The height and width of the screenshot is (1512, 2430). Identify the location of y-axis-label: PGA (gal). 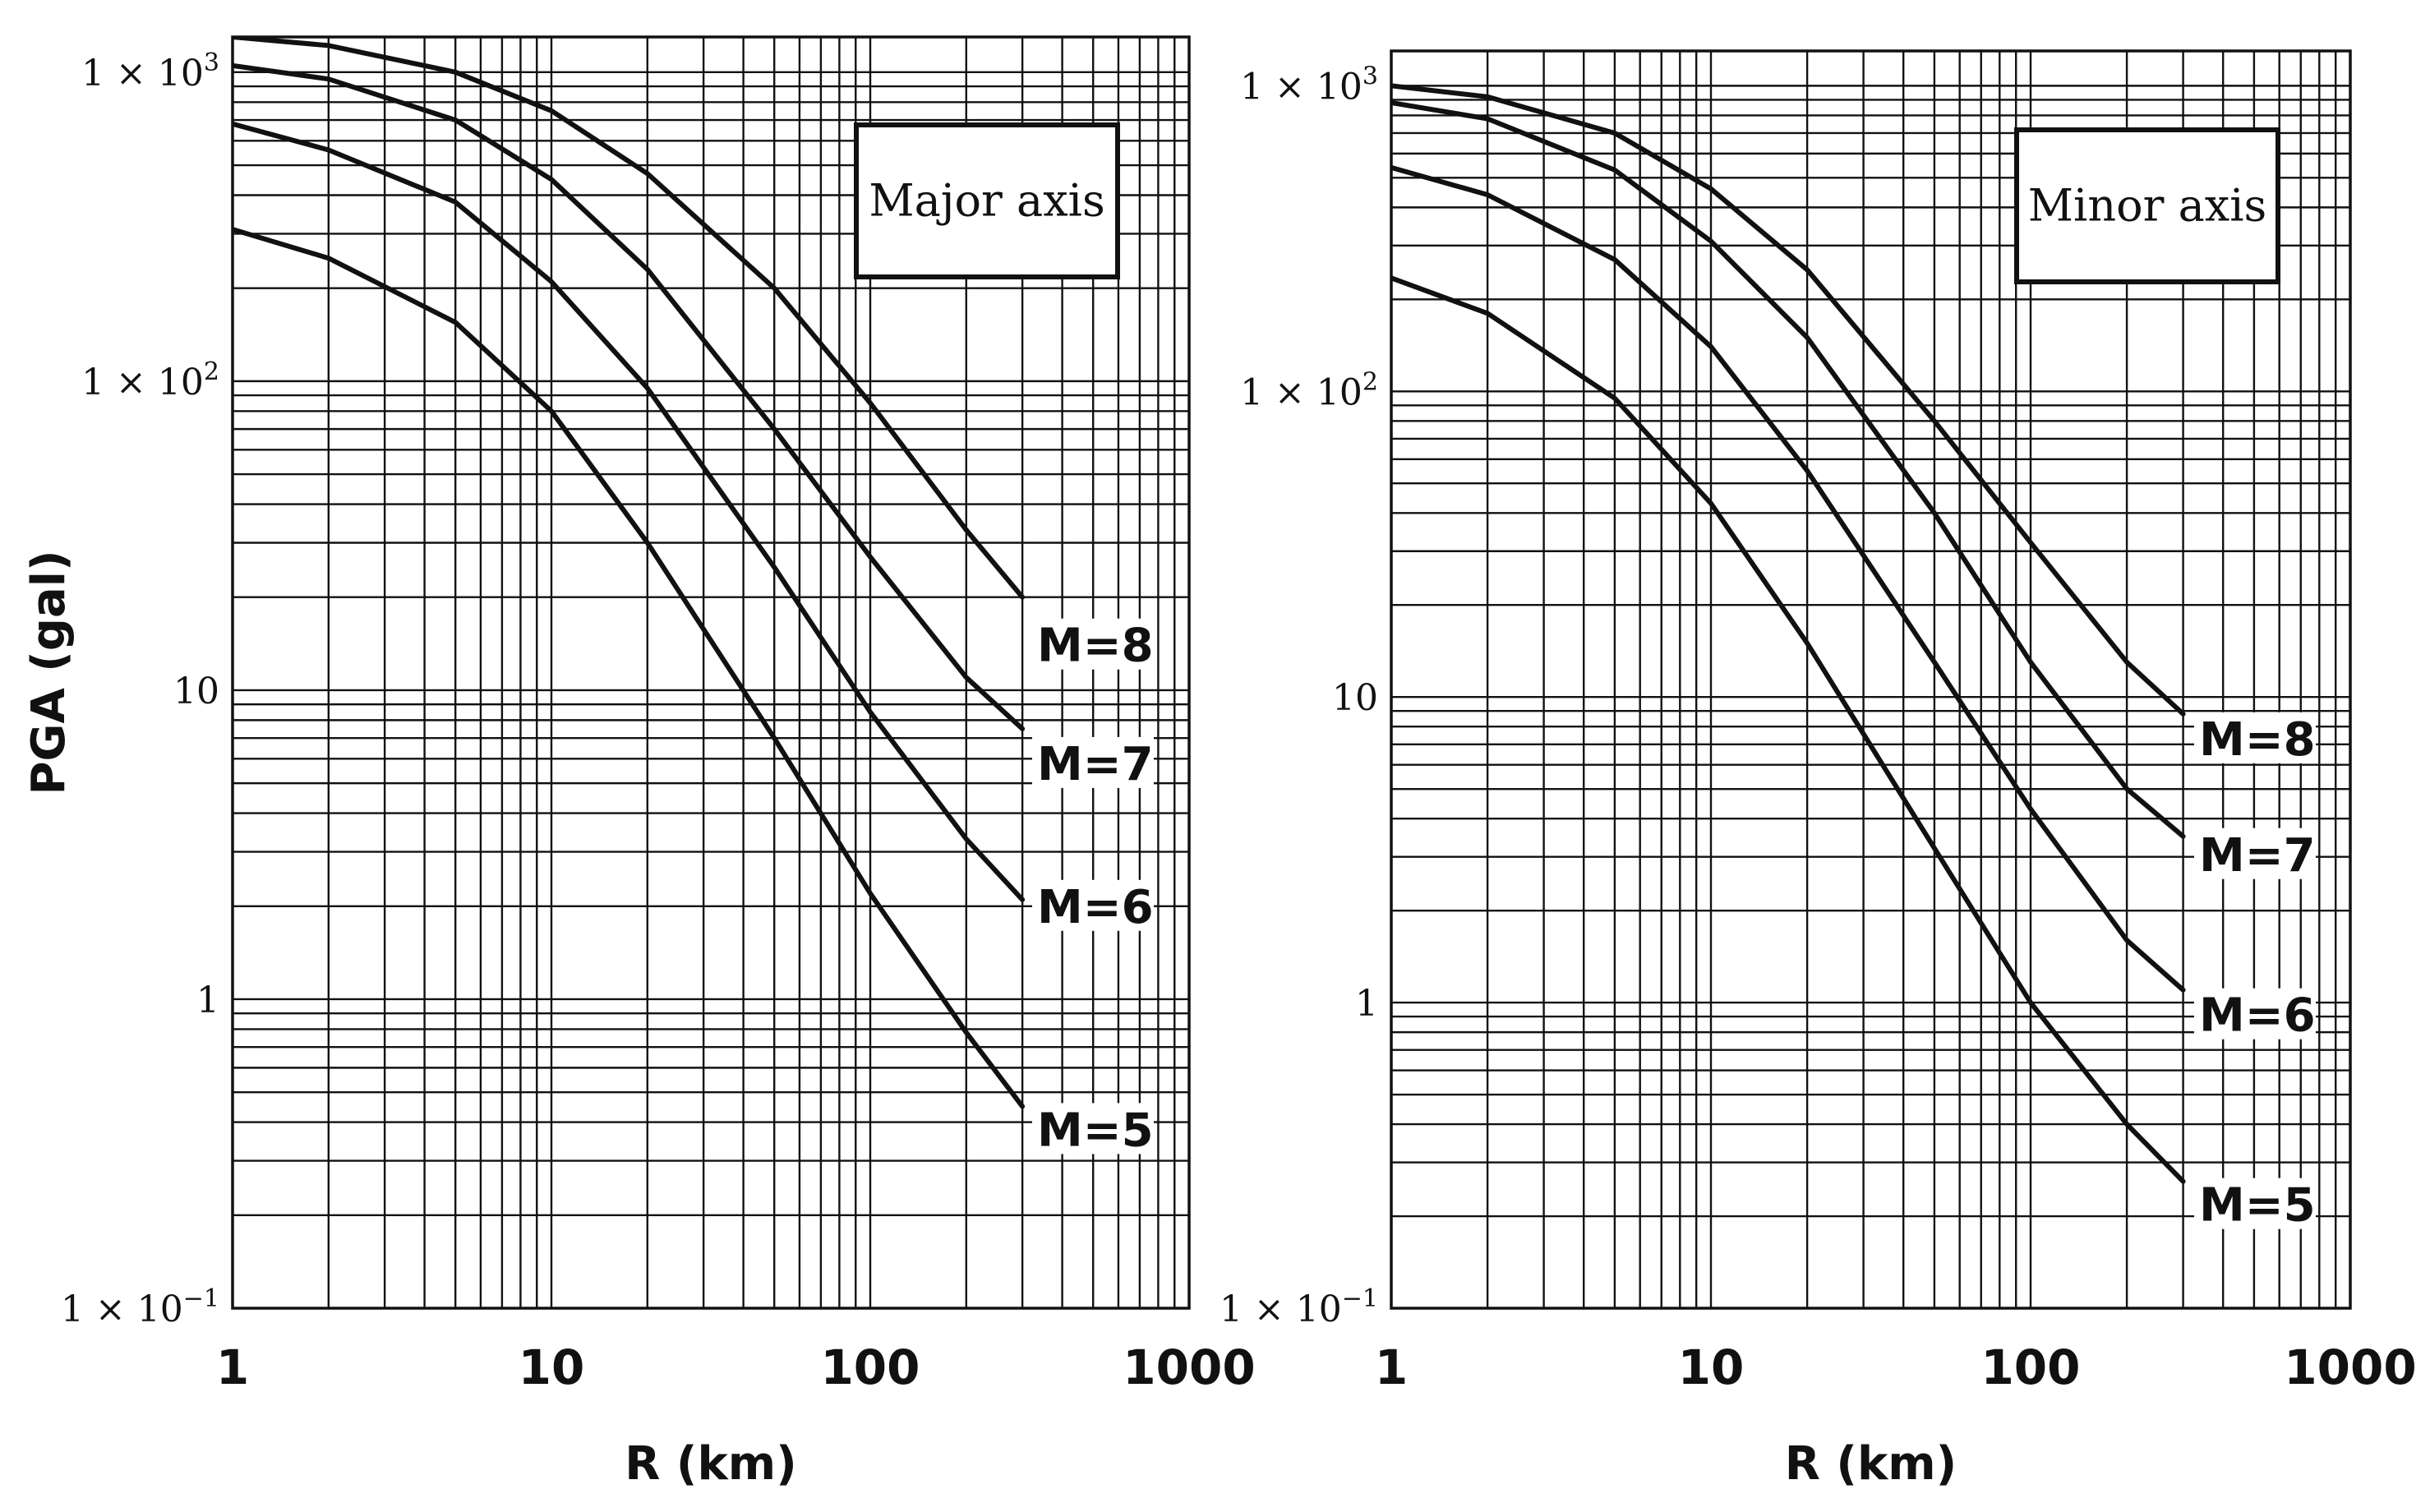
(49, 673).